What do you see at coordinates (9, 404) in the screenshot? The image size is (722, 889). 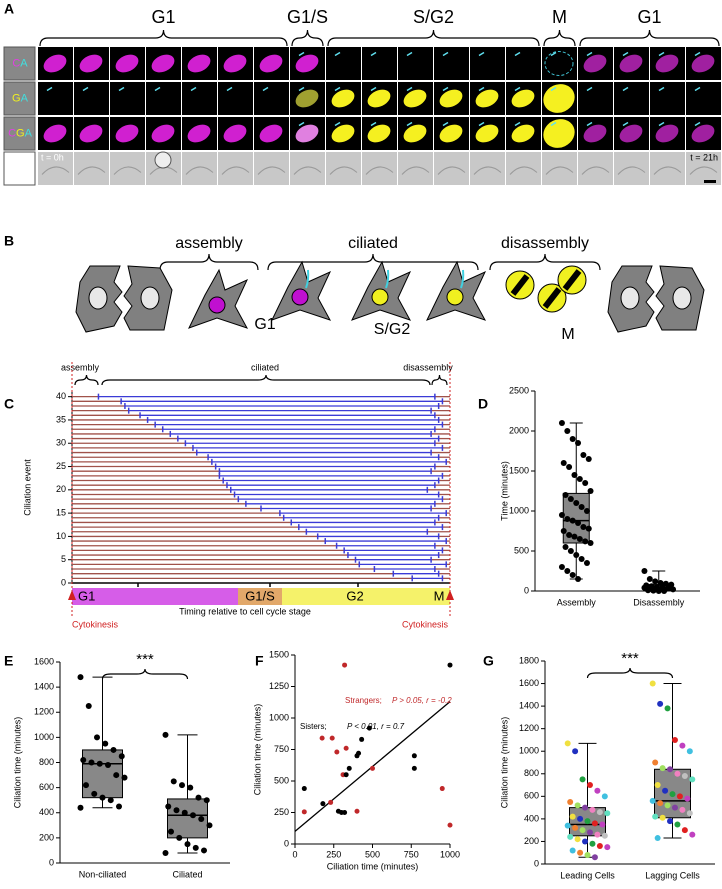 I see `panel-label: C` at bounding box center [9, 404].